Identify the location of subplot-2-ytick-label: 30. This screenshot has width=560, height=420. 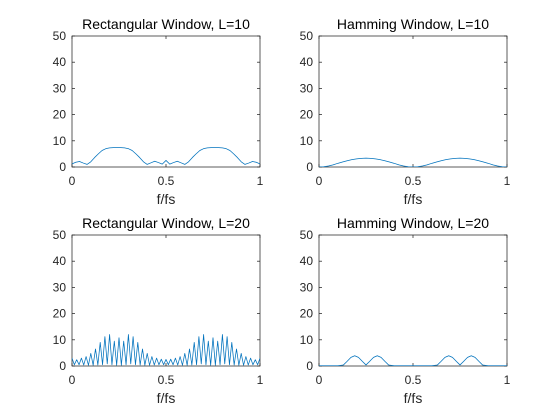
(307, 88).